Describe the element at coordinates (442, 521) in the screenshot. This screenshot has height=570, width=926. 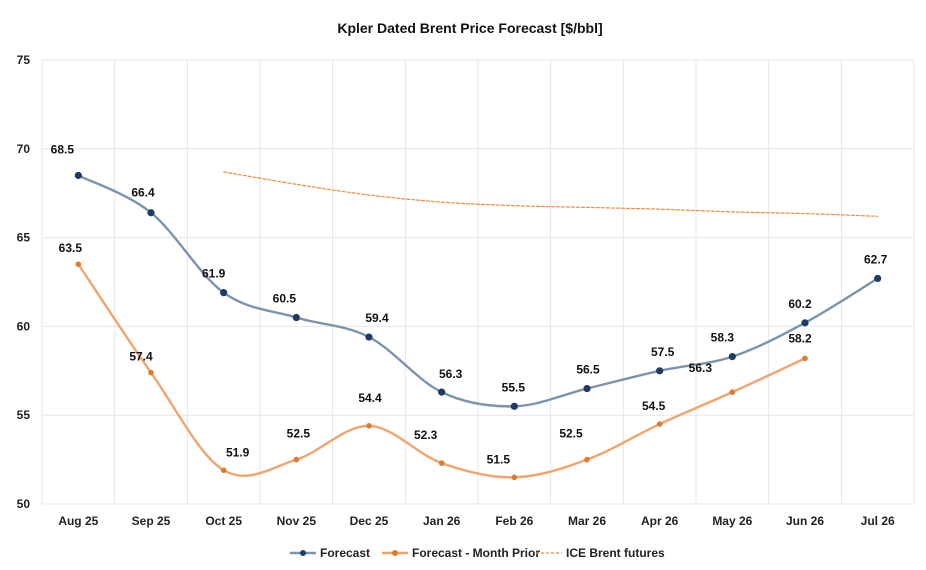
I see `x-tick-label: Jan 26` at that location.